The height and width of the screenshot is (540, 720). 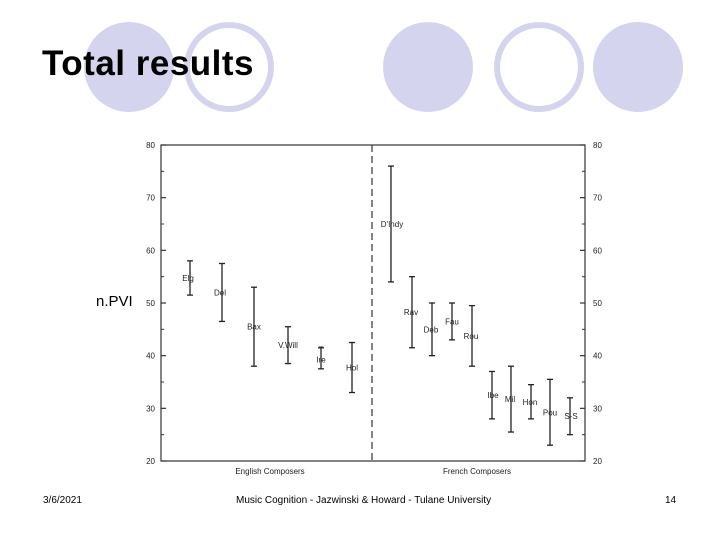 I want to click on y-tick-label-right: 20, so click(x=597, y=461).